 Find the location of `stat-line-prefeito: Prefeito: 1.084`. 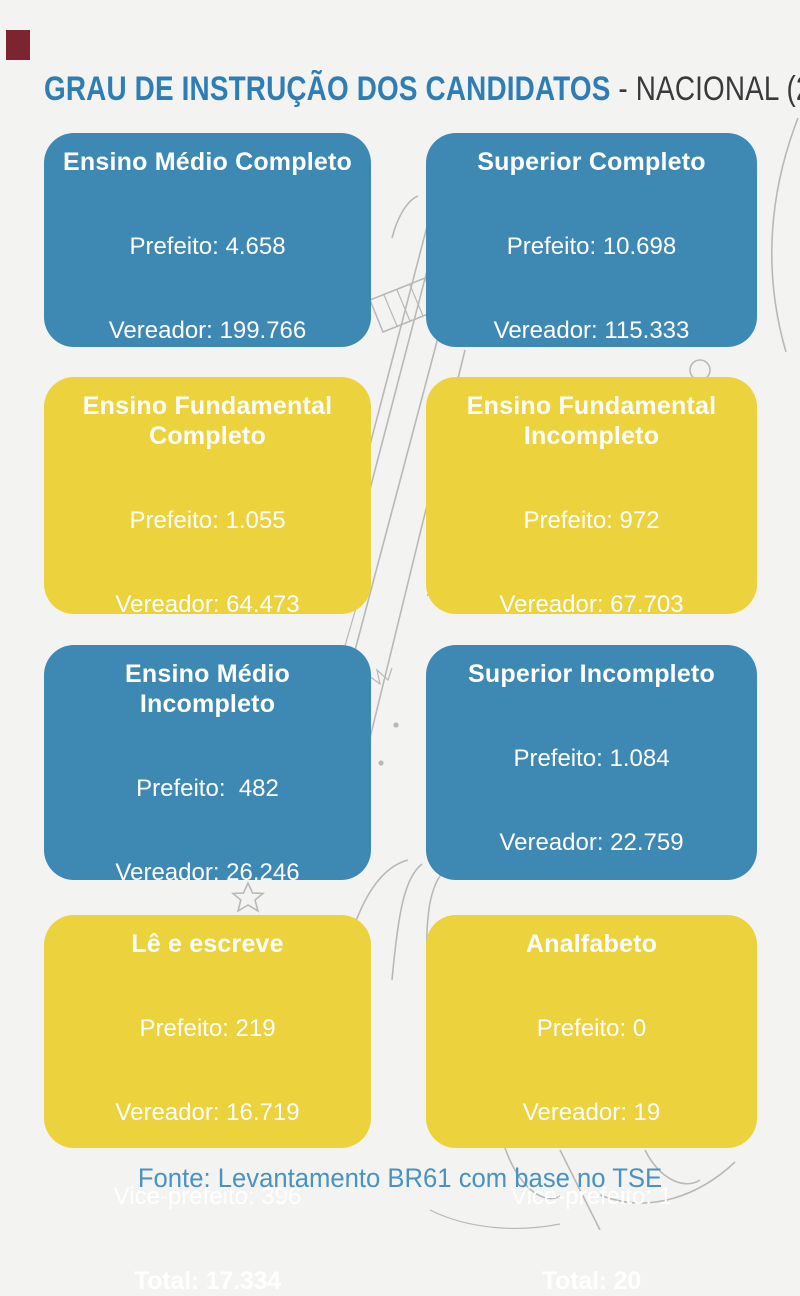

stat-line-prefeito: Prefeito: 1.084 is located at coordinates (591, 758).